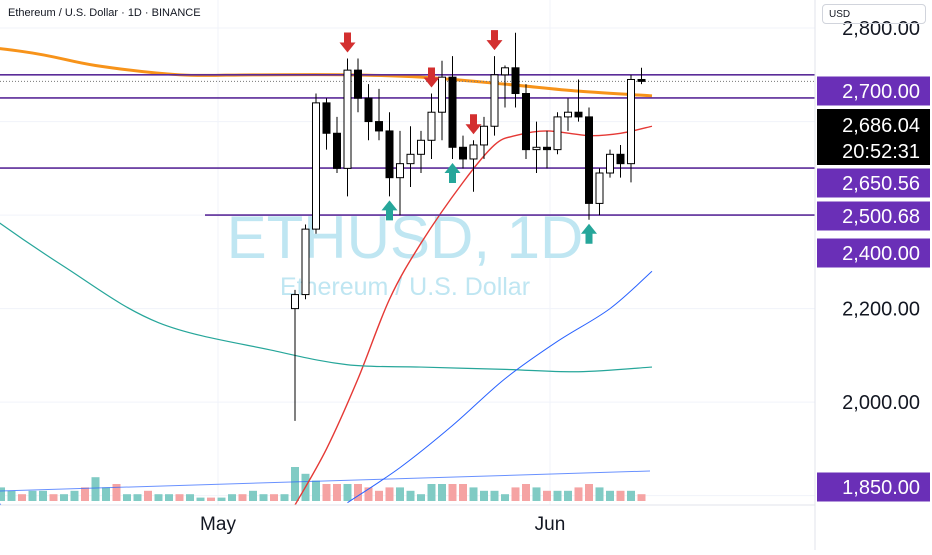  What do you see at coordinates (218, 524) in the screenshot?
I see `time-tick-label: May` at bounding box center [218, 524].